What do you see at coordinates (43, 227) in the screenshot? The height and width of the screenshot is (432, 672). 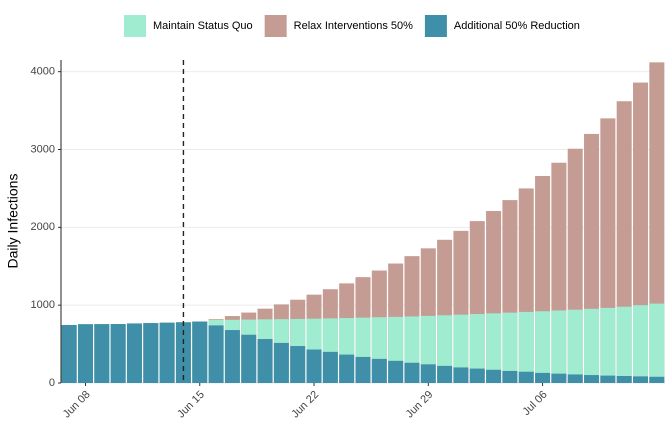 I see `y-tick-label: 2000` at bounding box center [43, 227].